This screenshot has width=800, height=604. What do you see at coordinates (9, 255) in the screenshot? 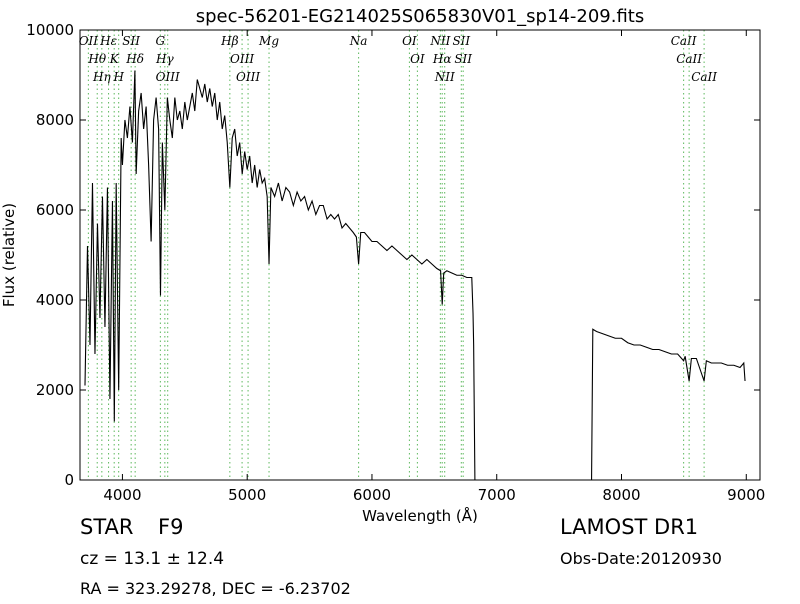
I see `y-axis-label: Flux (relative)` at bounding box center [9, 255].